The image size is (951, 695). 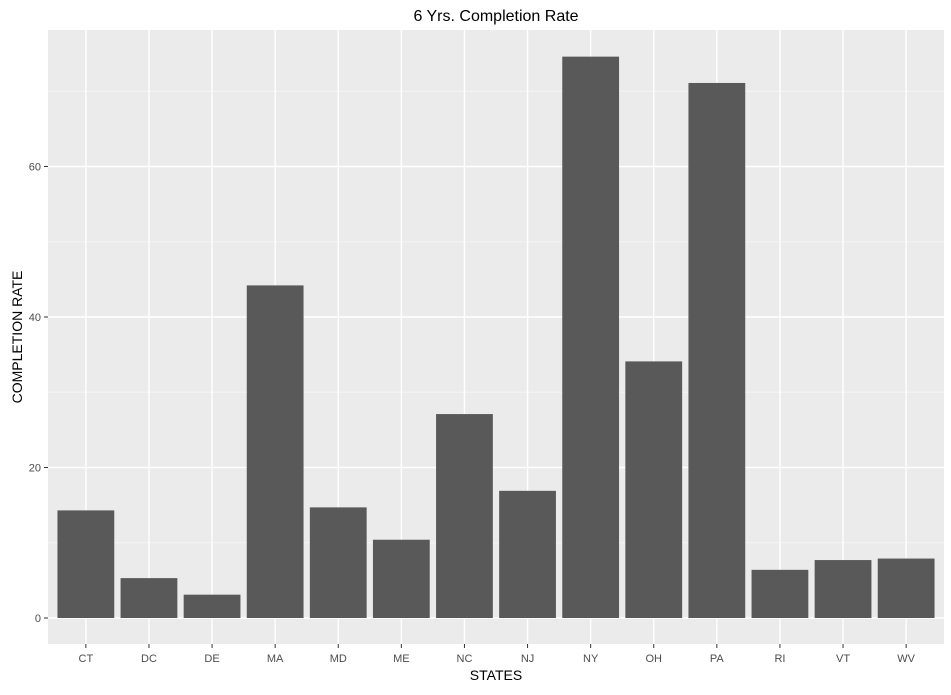 I want to click on y-tick-label: 20, so click(x=35, y=469).